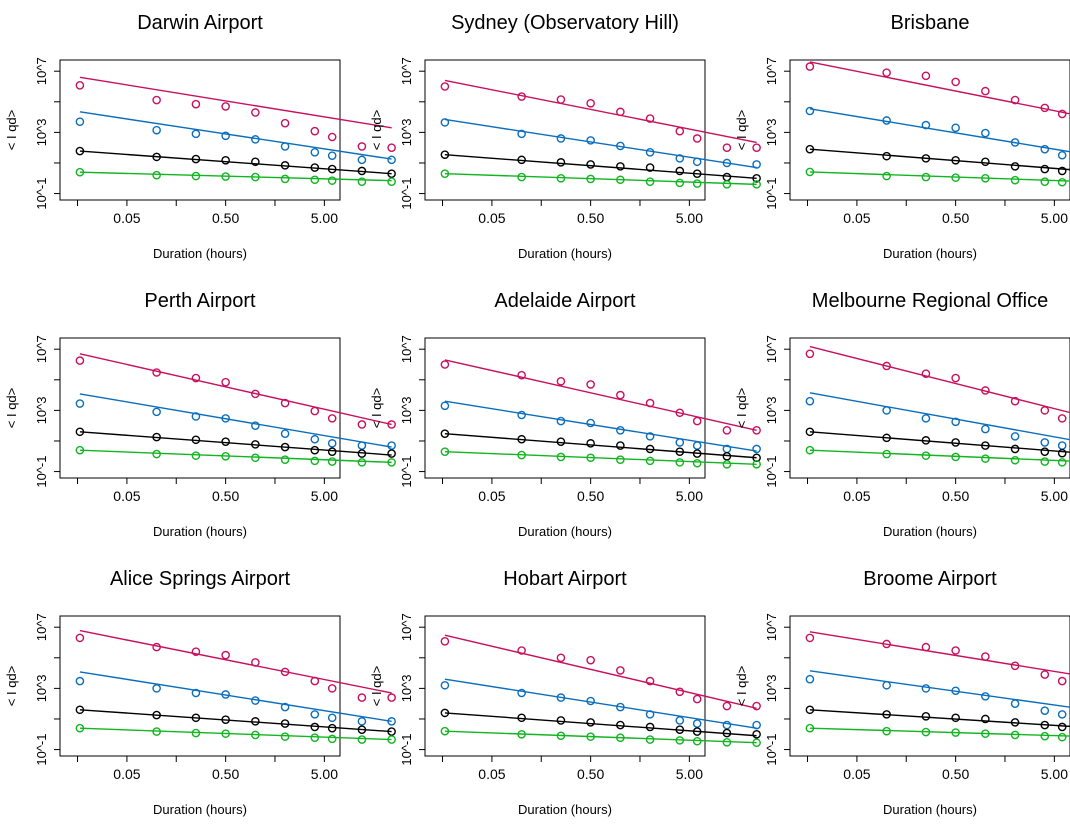 The height and width of the screenshot is (824, 1070). What do you see at coordinates (930, 301) in the screenshot?
I see `chart-title: Melbourne Regional Office` at bounding box center [930, 301].